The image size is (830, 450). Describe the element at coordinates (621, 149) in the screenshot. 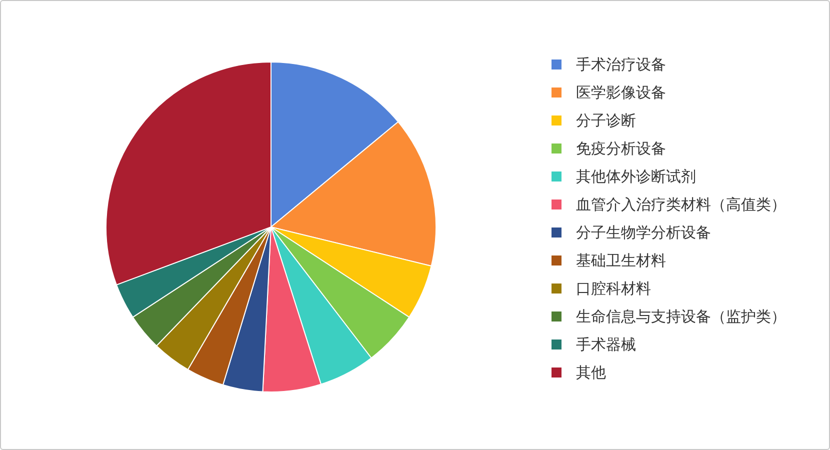

I see `legend-label: 免疫分析设备` at that location.